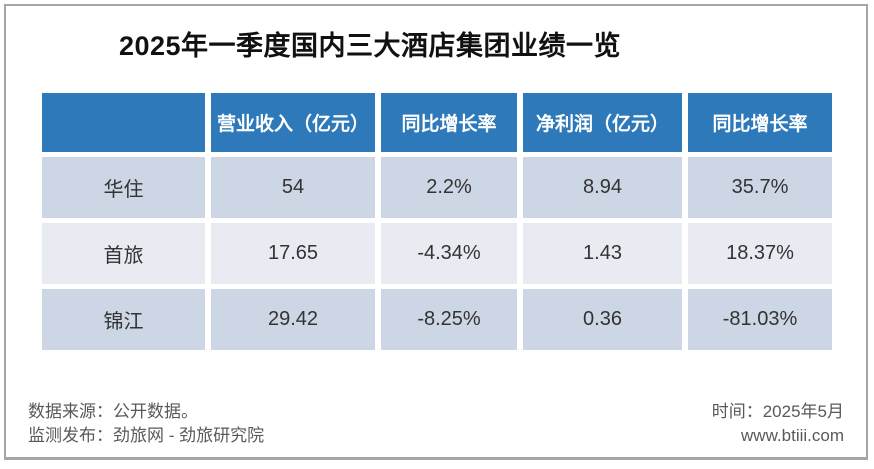 The image size is (874, 469). Describe the element at coordinates (777, 411) in the screenshot. I see `time-label: 时间：2025年5月` at that location.